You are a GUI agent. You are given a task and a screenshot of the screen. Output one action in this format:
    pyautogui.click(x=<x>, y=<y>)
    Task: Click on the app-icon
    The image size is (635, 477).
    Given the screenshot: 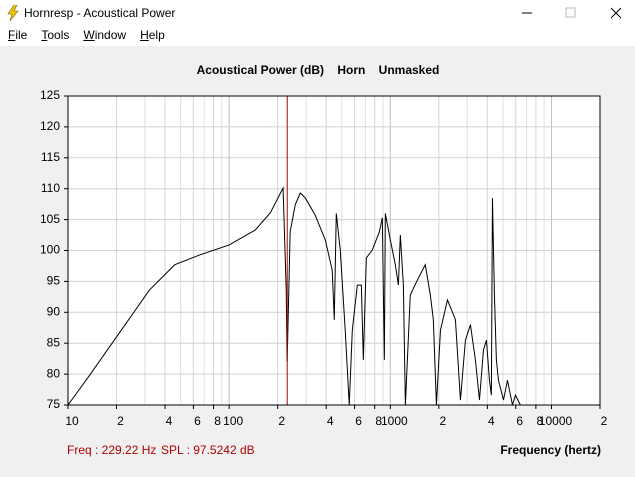 What is the action you would take?
    pyautogui.click(x=13, y=13)
    